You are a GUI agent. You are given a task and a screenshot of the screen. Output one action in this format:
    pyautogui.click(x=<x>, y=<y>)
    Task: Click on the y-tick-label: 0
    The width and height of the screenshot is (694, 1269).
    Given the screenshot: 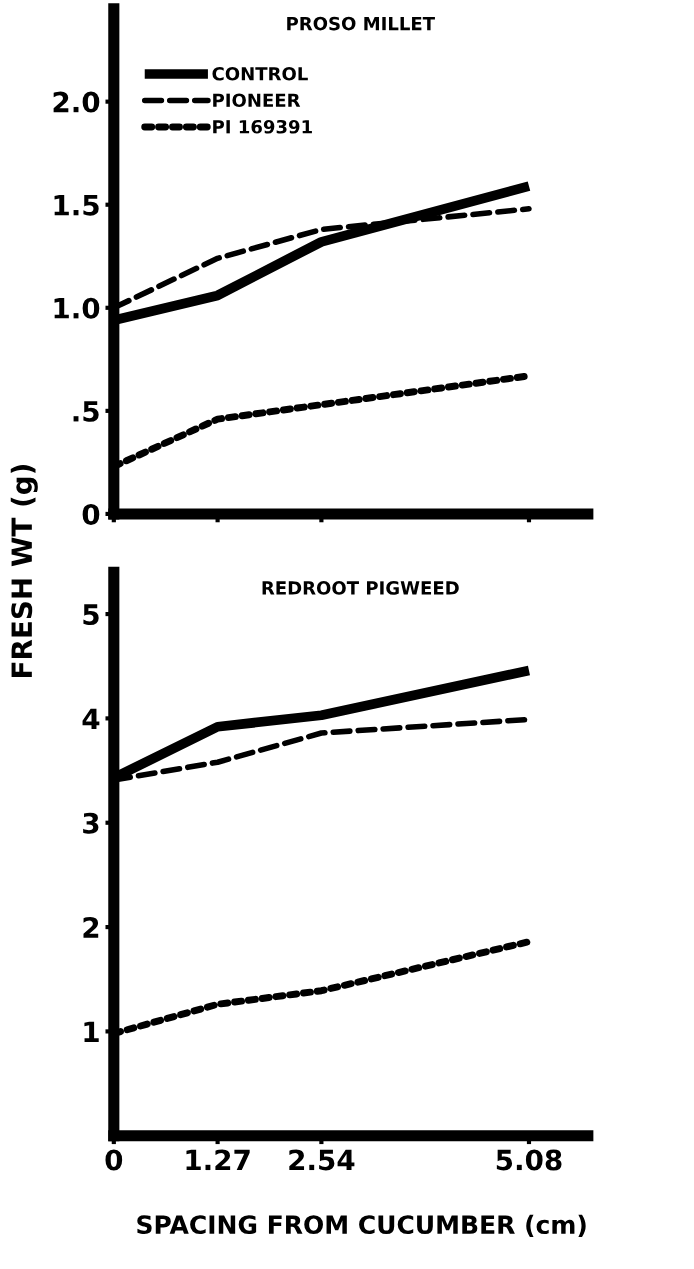 What is the action you would take?
    pyautogui.click(x=91, y=514)
    